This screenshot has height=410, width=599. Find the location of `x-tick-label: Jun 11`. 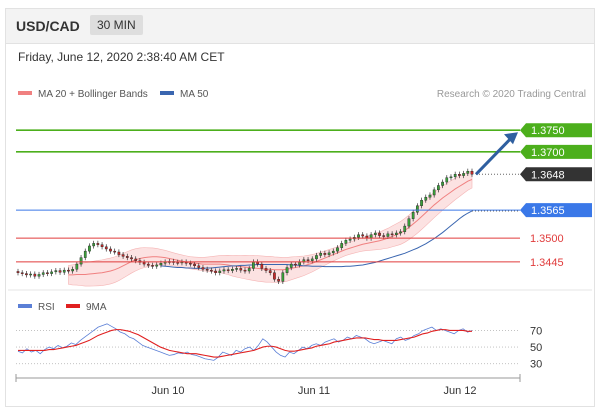

x-tick-label: Jun 11 is located at coordinates (314, 391).